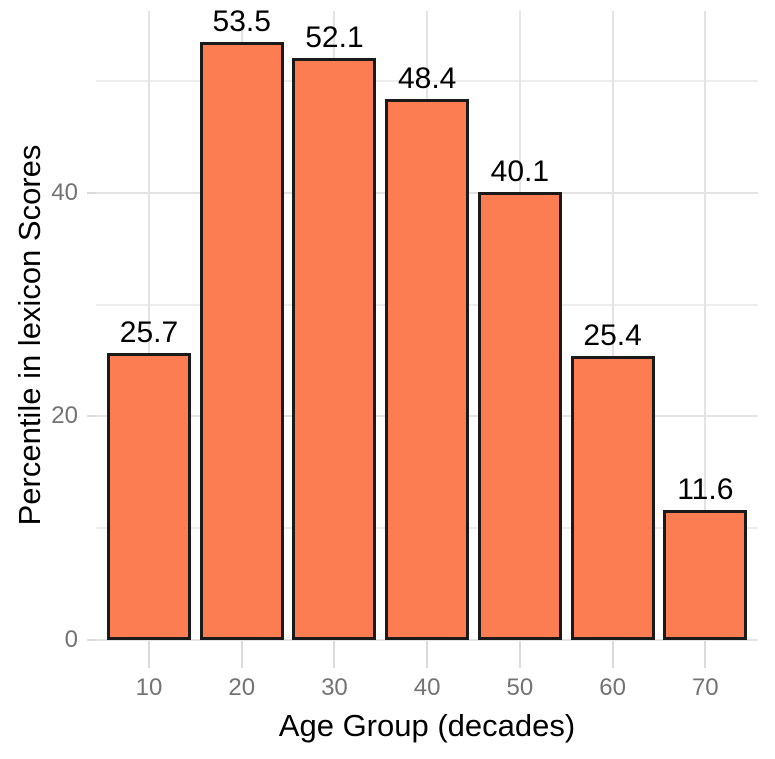  I want to click on bar-value-label: 48.4, so click(427, 79).